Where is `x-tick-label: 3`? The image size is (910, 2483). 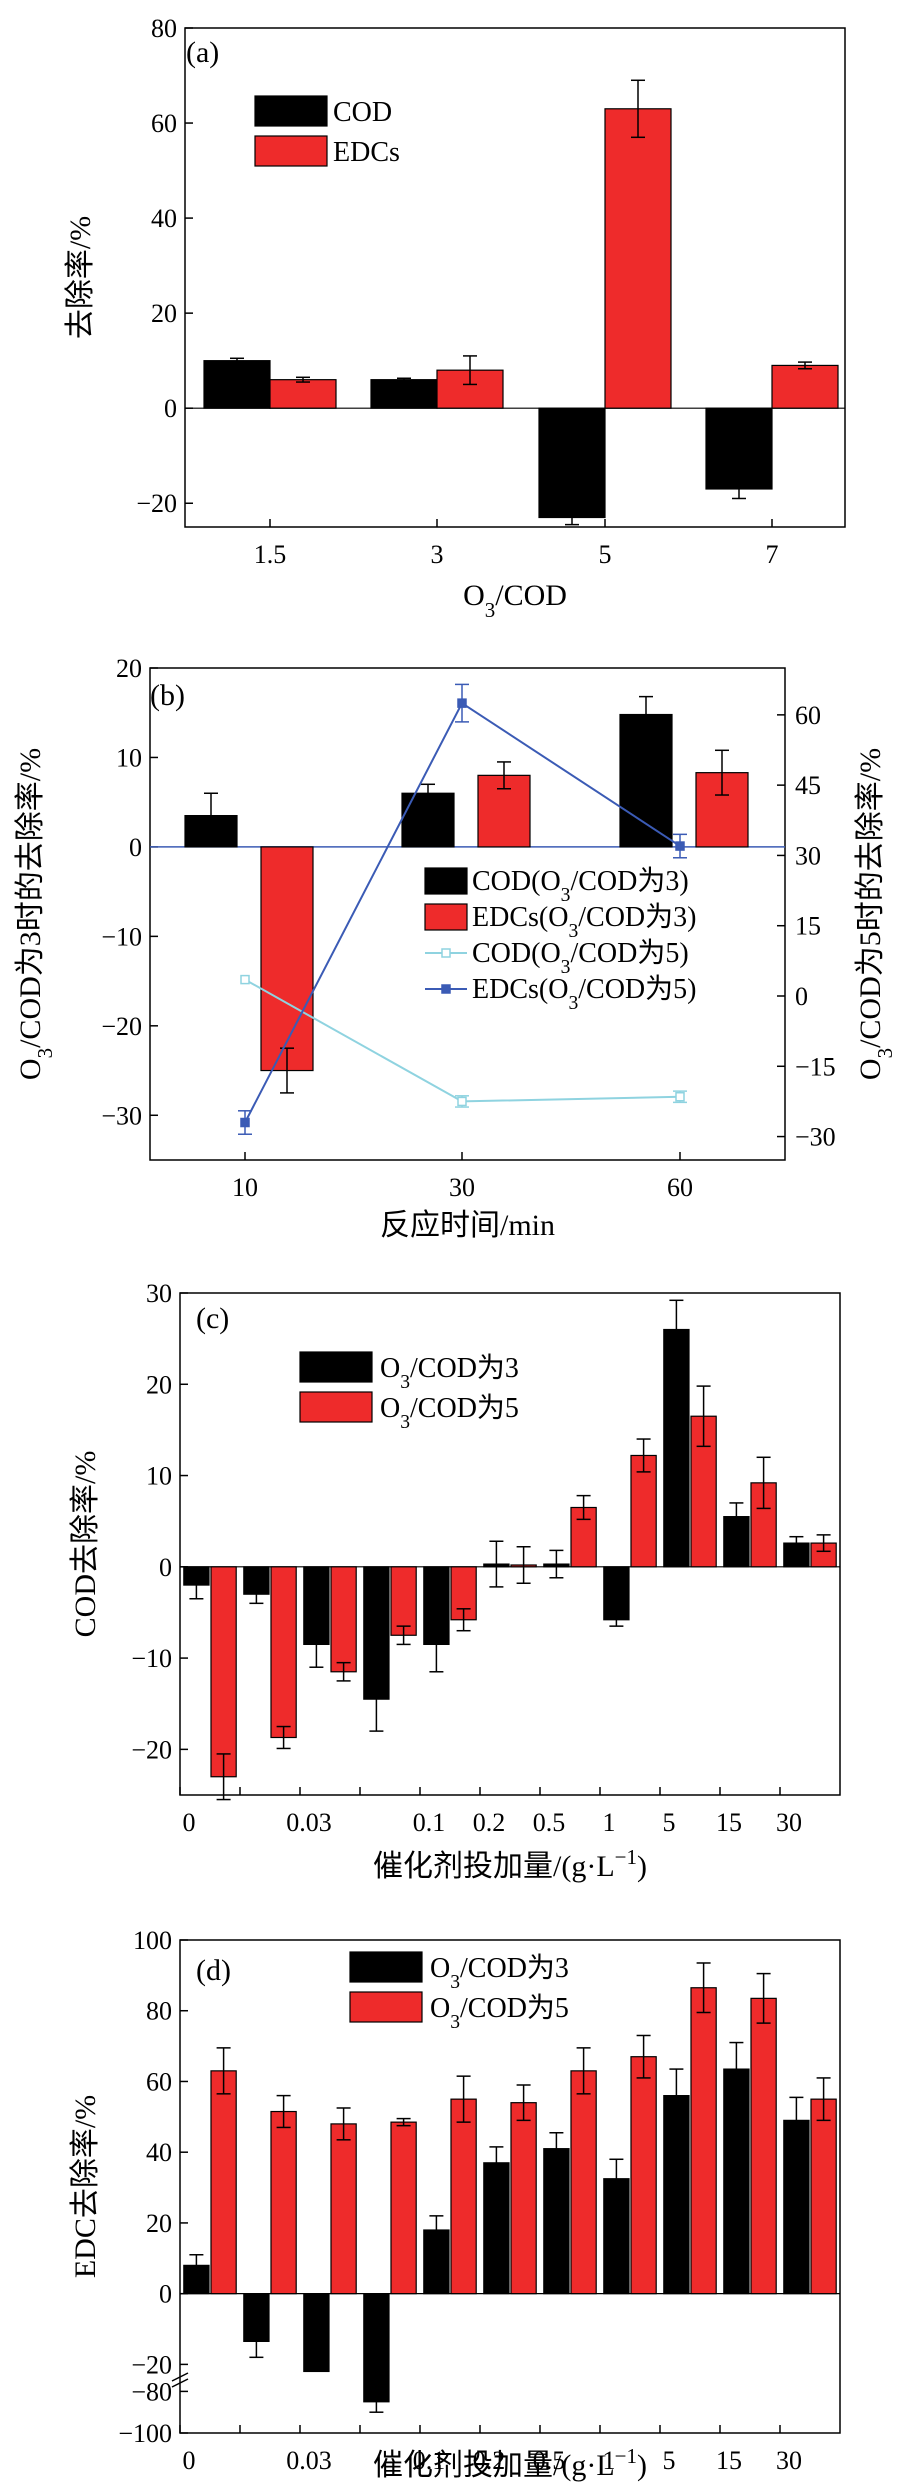
x-tick-label: 3 is located at coordinates (437, 554).